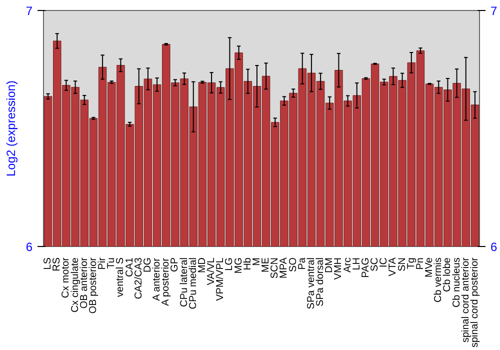 This screenshot has width=500, height=350. What do you see at coordinates (57, 264) in the screenshot?
I see `x-tick-label: RS` at bounding box center [57, 264].